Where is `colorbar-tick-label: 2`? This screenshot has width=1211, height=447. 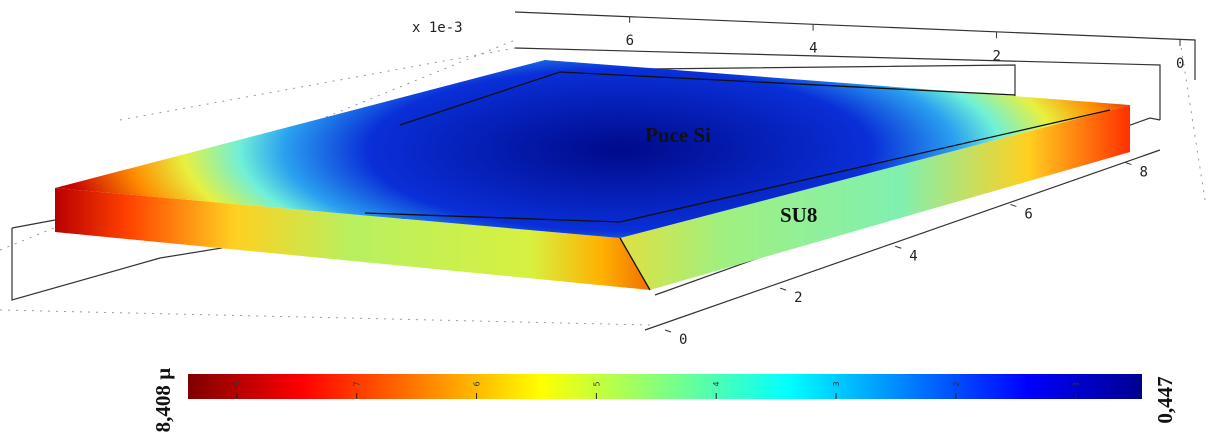 colorbar-tick-label: 2 is located at coordinates (956, 383).